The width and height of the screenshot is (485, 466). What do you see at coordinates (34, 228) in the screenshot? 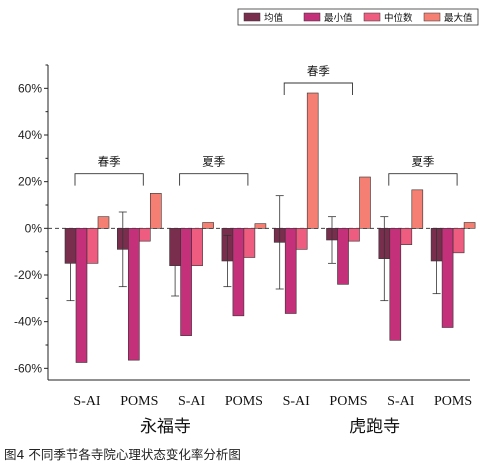
I see `y-tick-label: 0%` at bounding box center [34, 228].